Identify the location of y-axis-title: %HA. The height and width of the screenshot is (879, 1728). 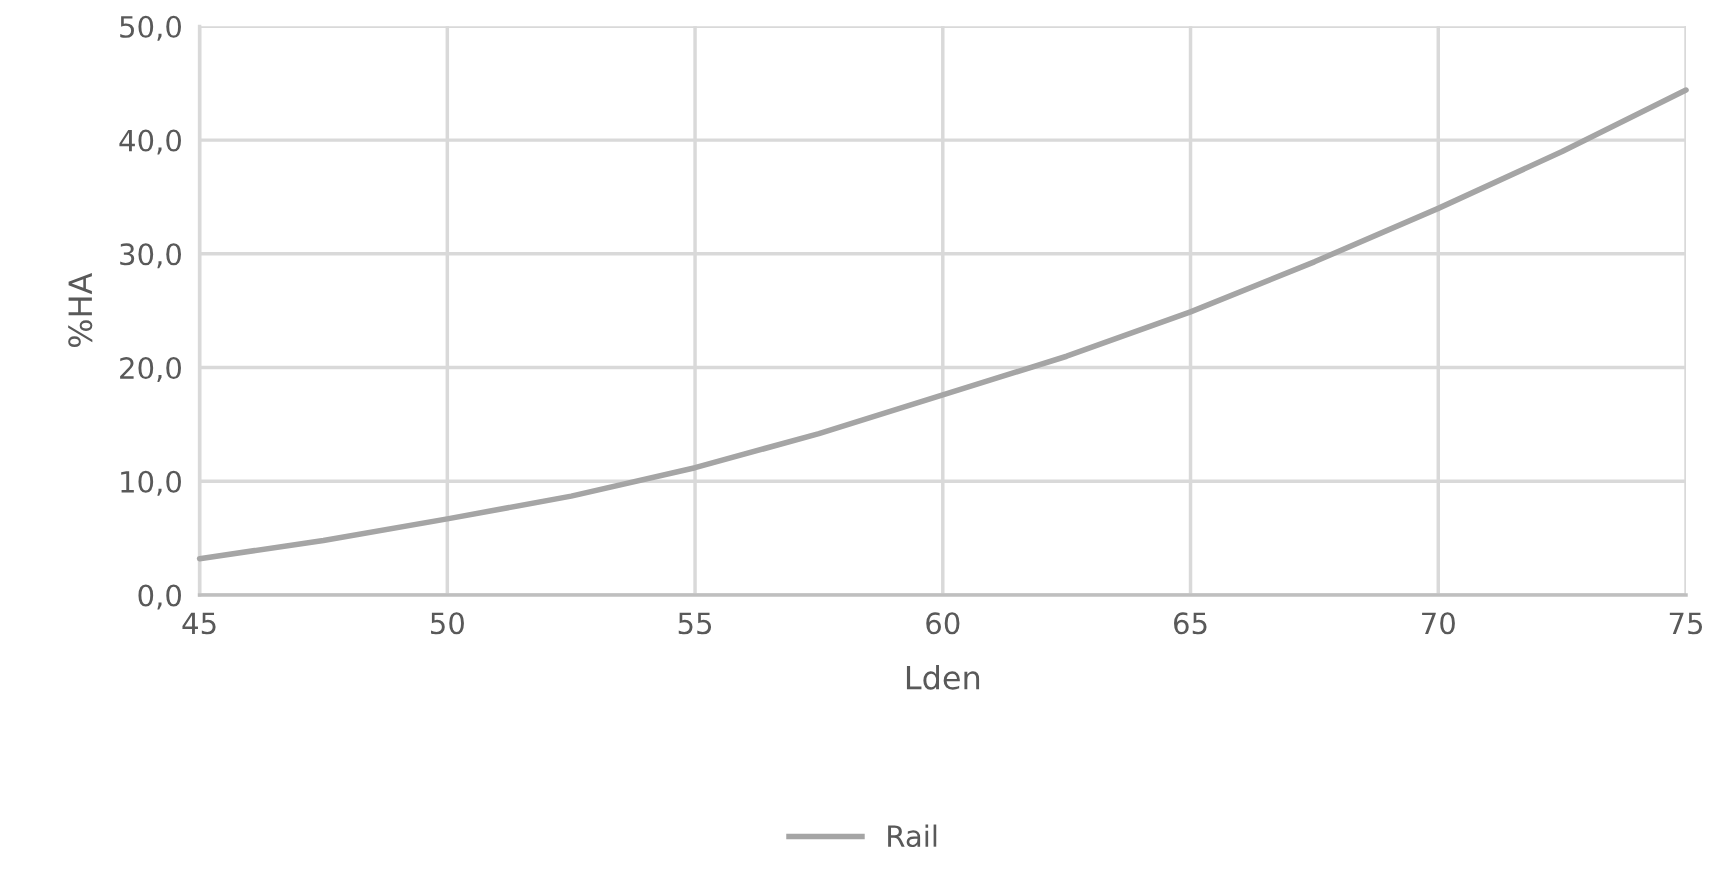
(80, 310).